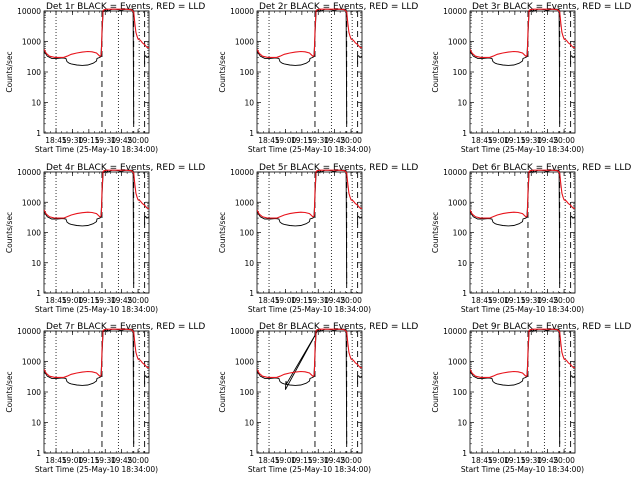 The height and width of the screenshot is (485, 640). What do you see at coordinates (125, 327) in the screenshot?
I see `panel-title: Det 7r BLACK = Events, RED = LLD` at bounding box center [125, 327].